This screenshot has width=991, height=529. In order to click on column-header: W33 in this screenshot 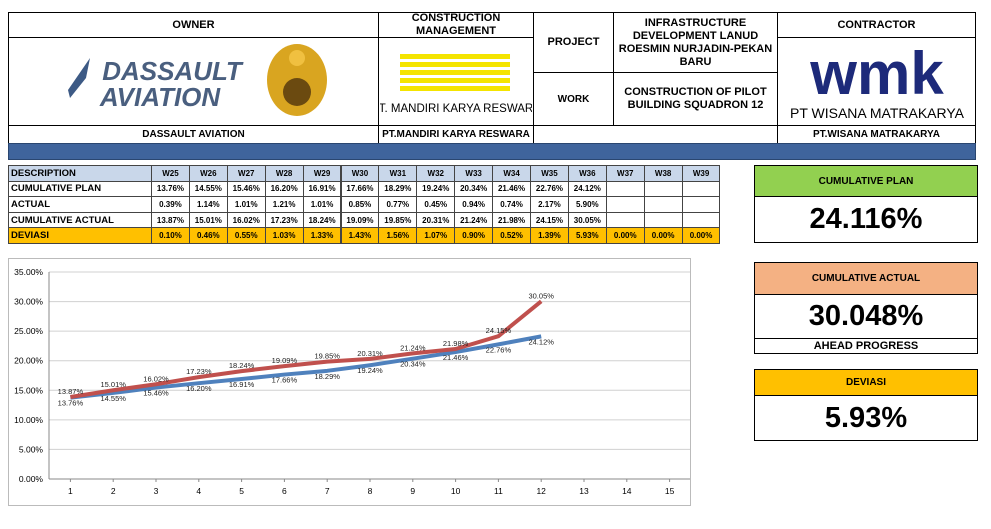, I will do `click(474, 173)`.